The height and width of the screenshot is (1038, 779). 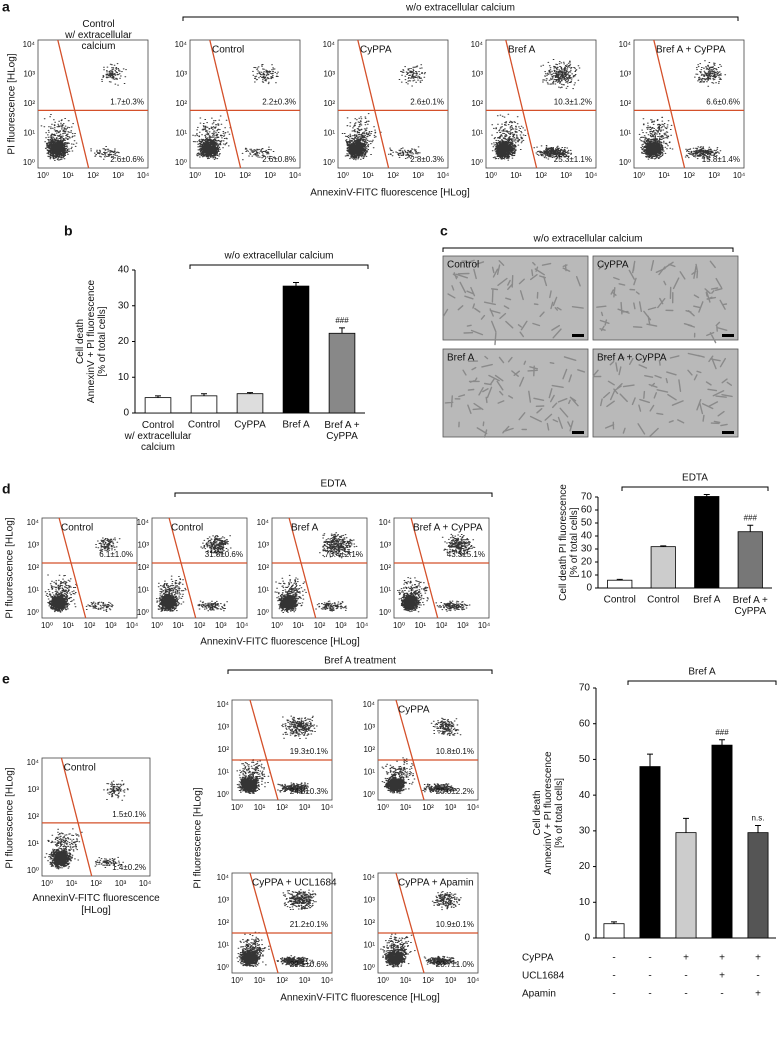 What do you see at coordinates (585, 830) in the screenshot?
I see `y-tick-label: 30` at bounding box center [585, 830].